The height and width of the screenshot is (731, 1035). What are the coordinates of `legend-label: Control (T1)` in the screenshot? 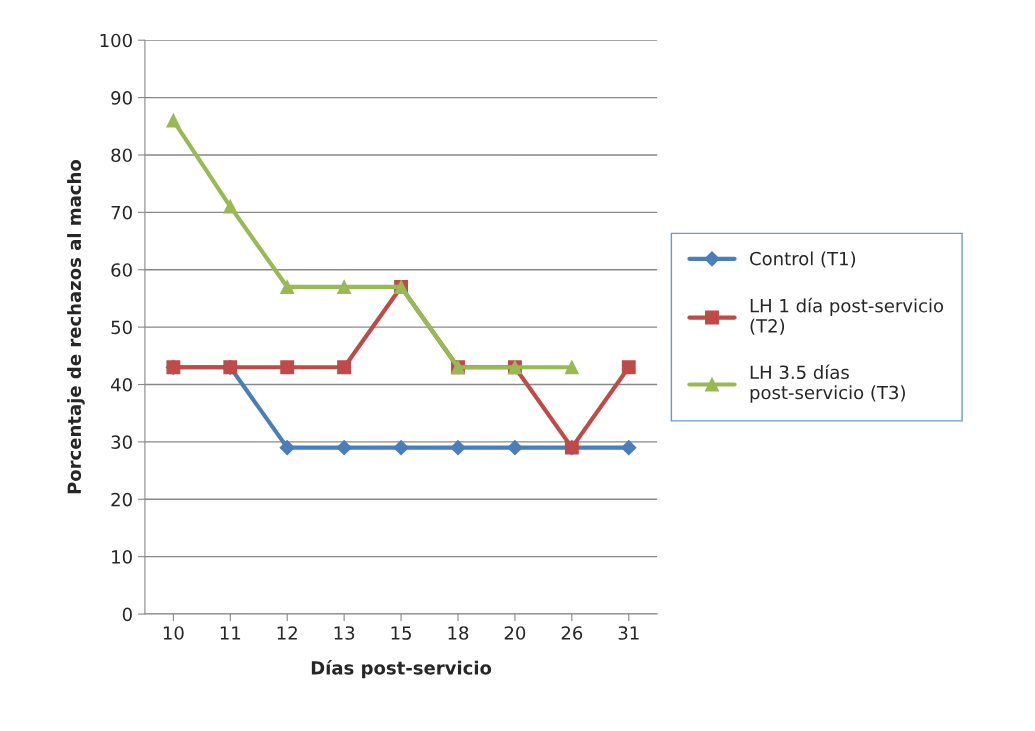 It's located at (803, 259).